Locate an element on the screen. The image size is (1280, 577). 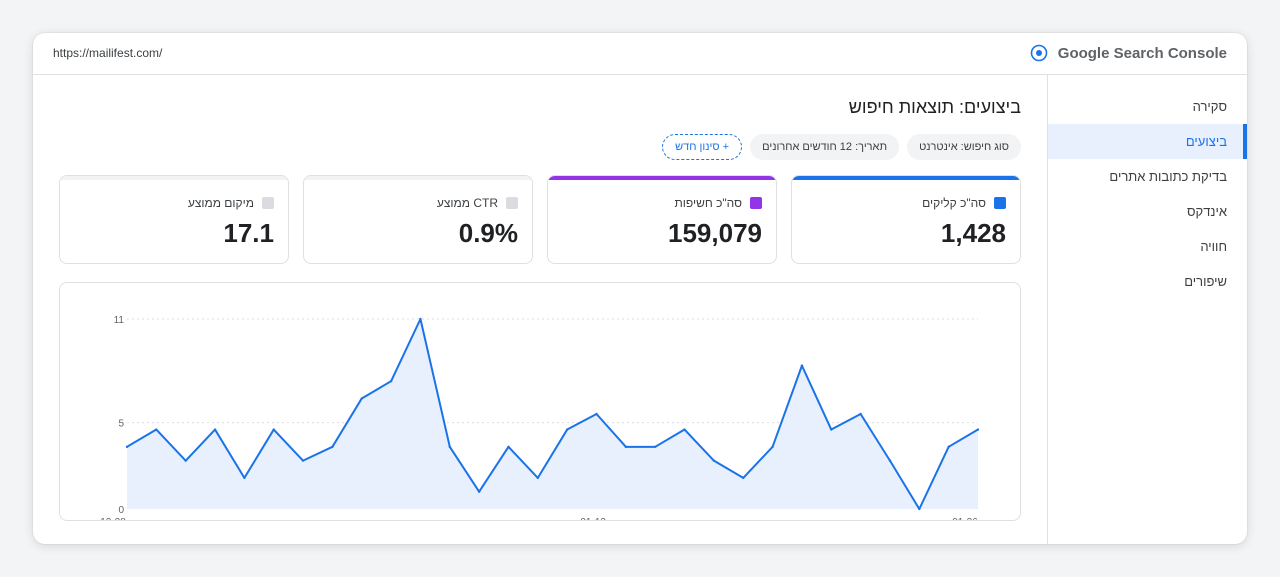
sidebar-item-url-inspection: בדיקת כתובות אתרים is located at coordinates (1168, 176).